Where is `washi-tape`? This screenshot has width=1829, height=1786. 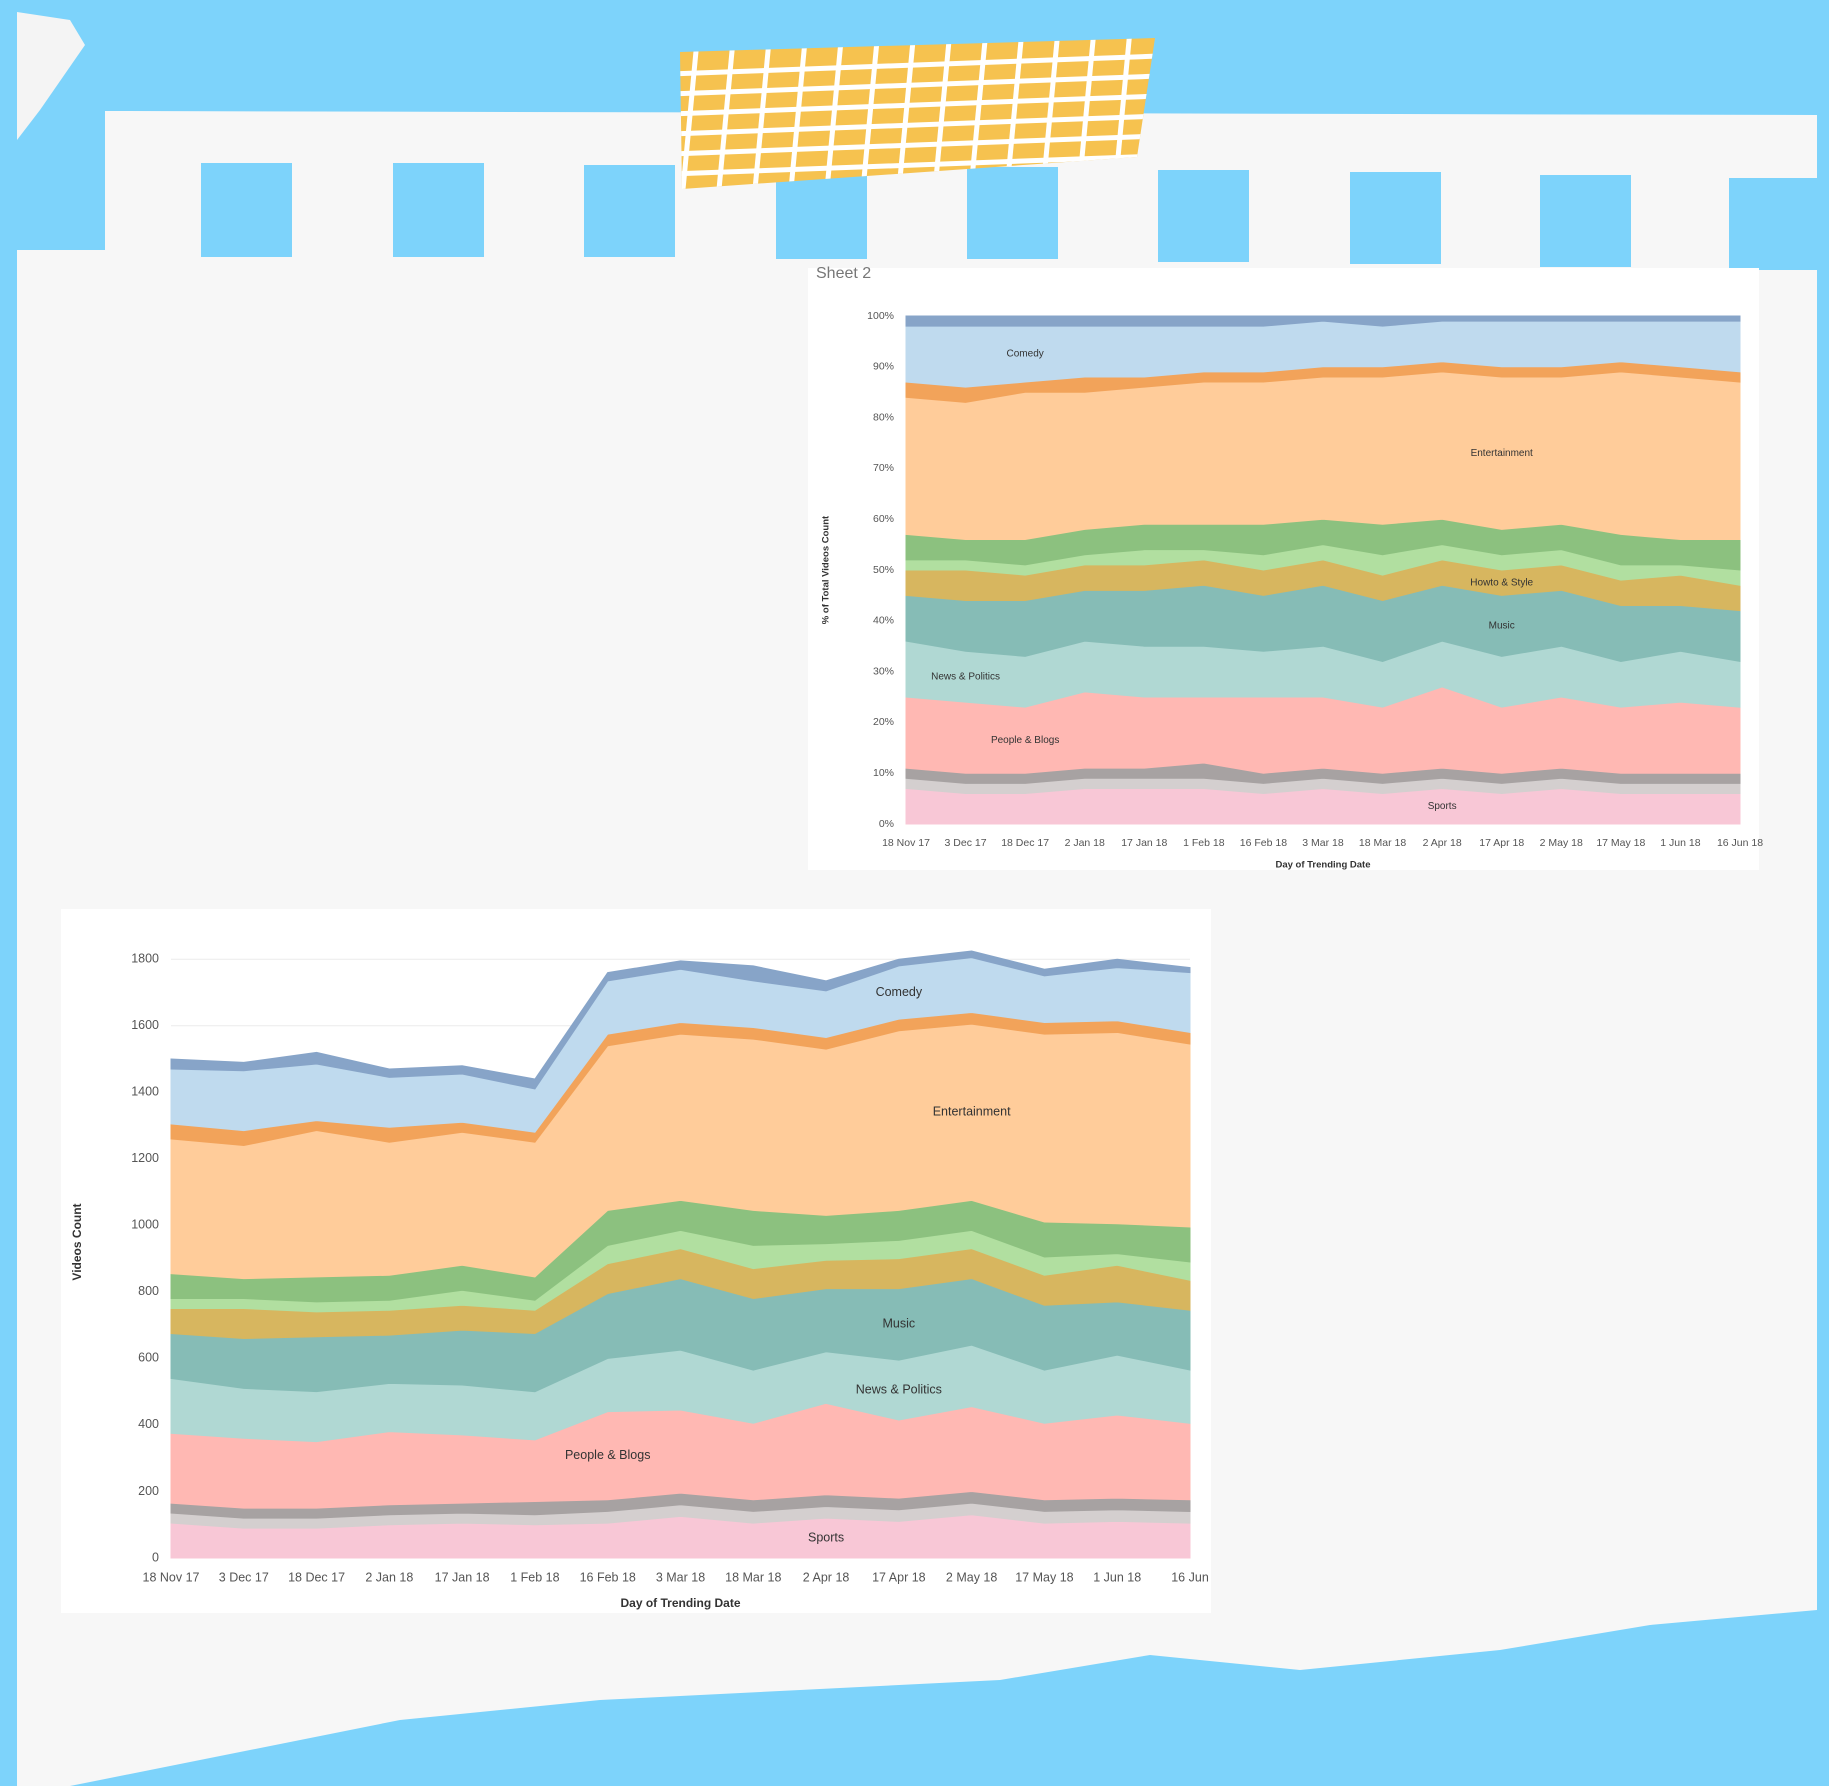 washi-tape is located at coordinates (917, 113).